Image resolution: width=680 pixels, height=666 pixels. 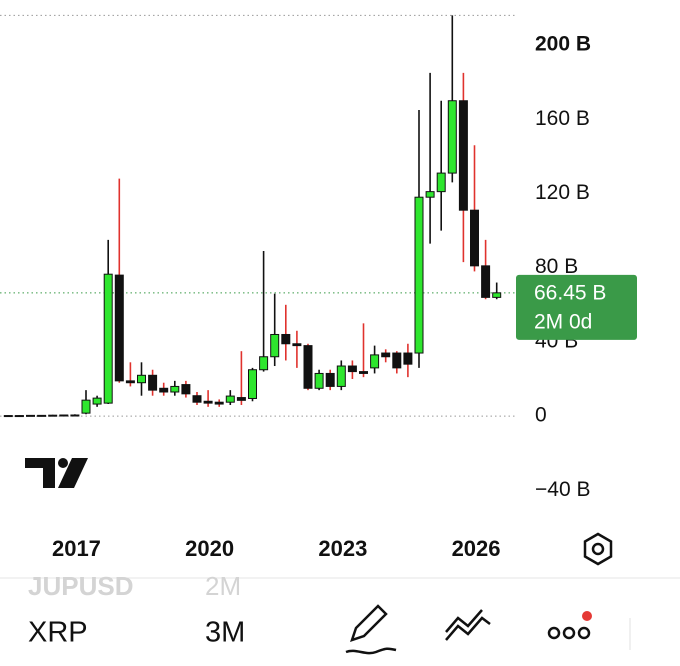 What do you see at coordinates (80, 586) in the screenshot?
I see `previous-symbol: JUPUSD` at bounding box center [80, 586].